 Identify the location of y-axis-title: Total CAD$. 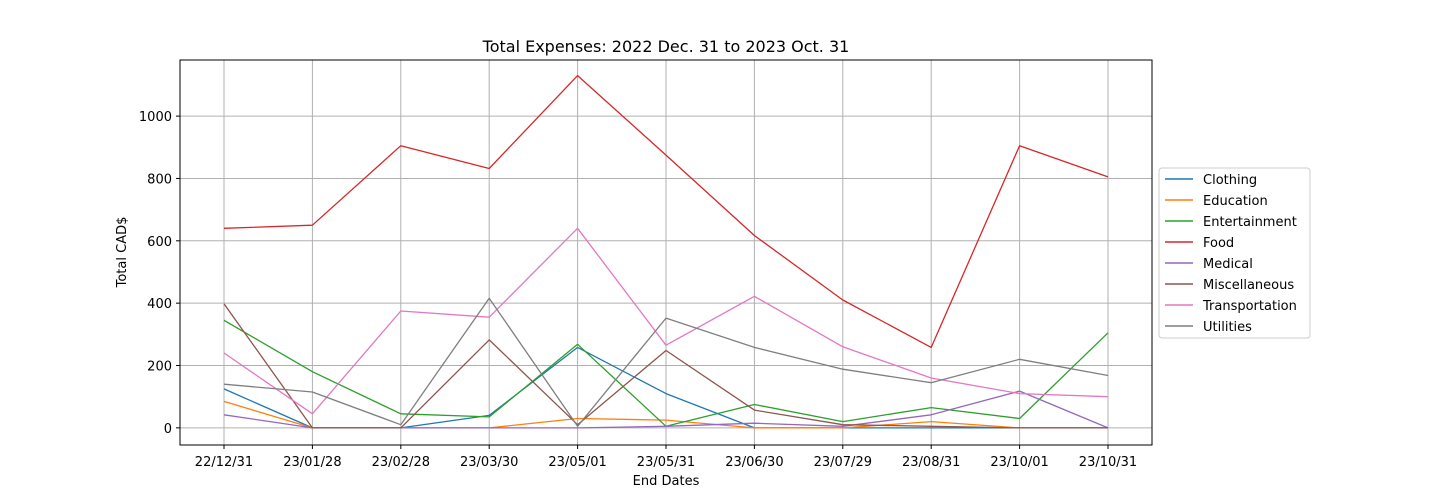
(122, 253).